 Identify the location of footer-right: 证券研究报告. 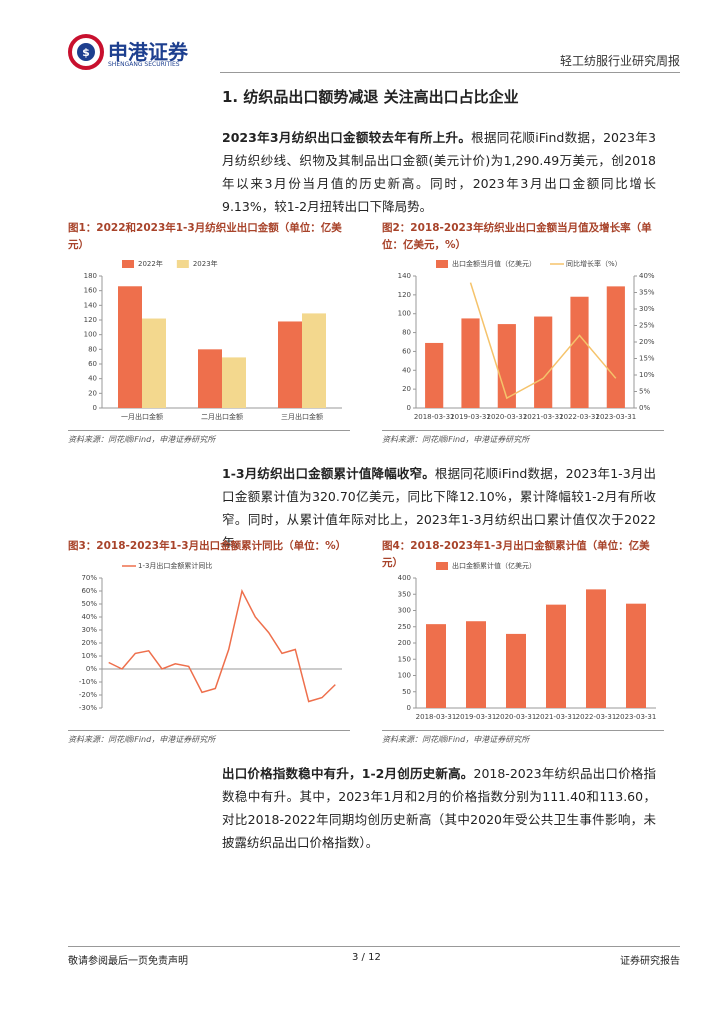
(650, 961).